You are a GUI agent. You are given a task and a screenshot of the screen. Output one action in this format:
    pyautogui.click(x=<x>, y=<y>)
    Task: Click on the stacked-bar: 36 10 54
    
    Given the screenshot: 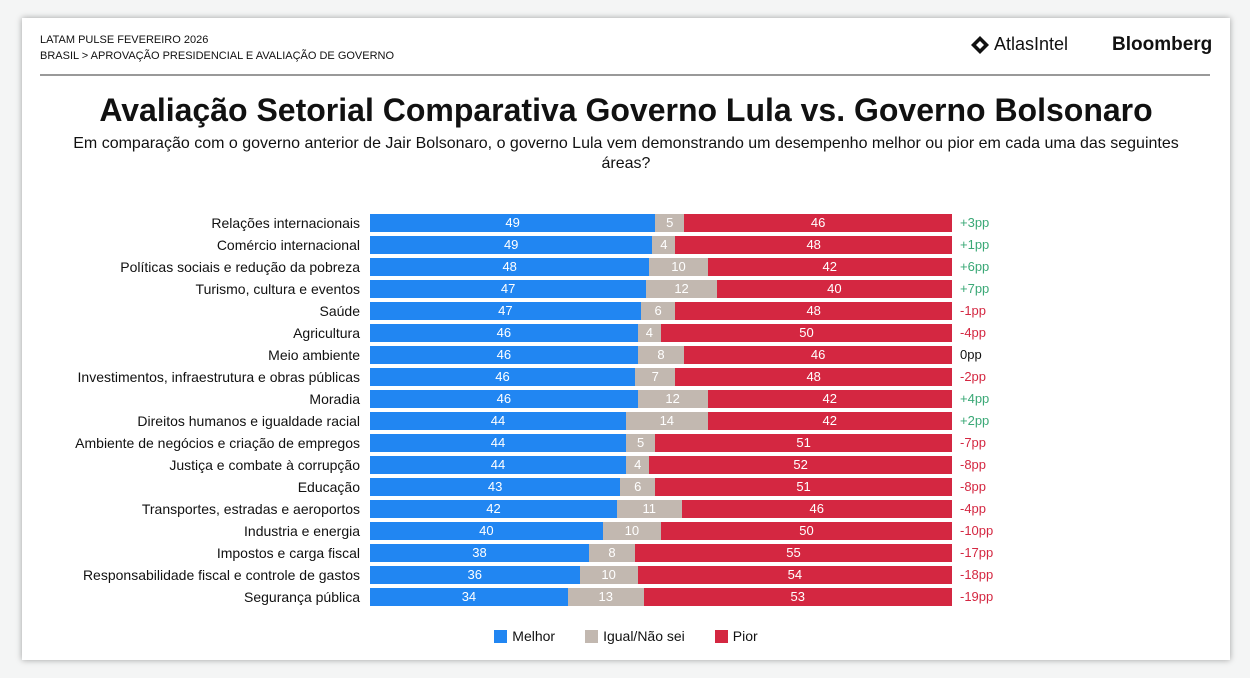 What is the action you would take?
    pyautogui.click(x=661, y=575)
    